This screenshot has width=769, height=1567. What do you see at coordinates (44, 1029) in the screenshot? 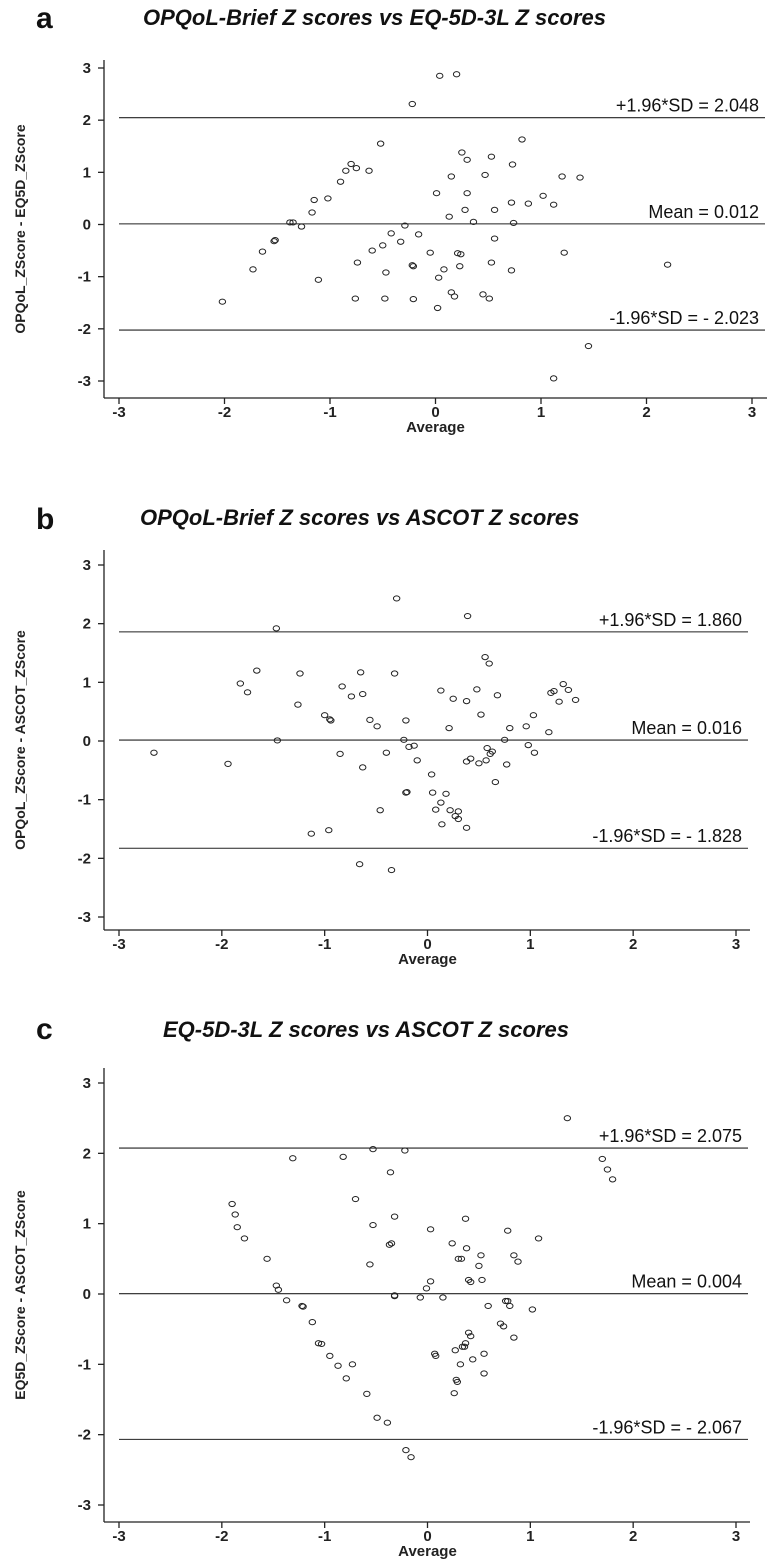
I see `panel-letter: c` at bounding box center [44, 1029].